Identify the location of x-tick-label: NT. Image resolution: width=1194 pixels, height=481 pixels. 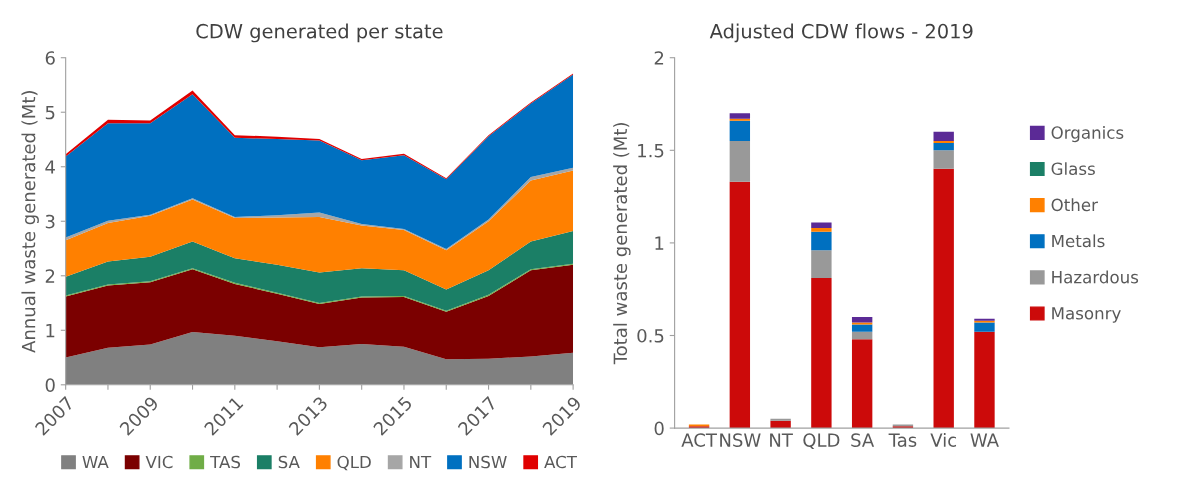
(781, 440).